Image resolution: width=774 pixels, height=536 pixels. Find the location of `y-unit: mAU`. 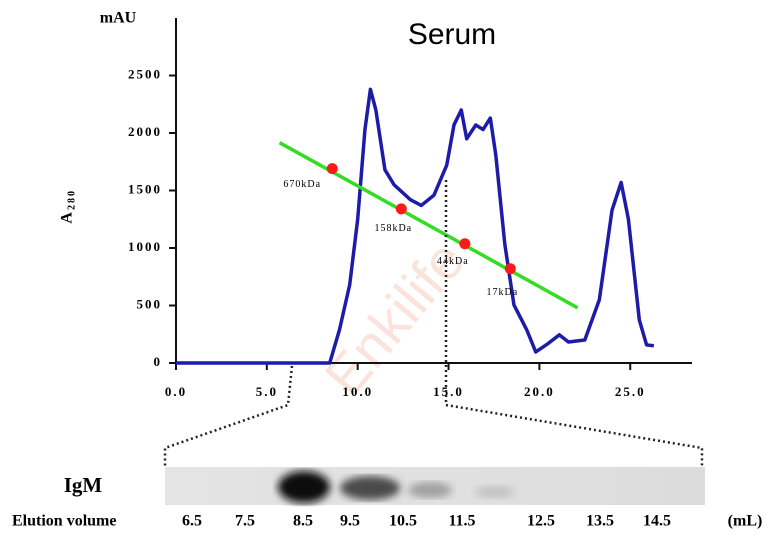

y-unit: mAU is located at coordinates (118, 18).